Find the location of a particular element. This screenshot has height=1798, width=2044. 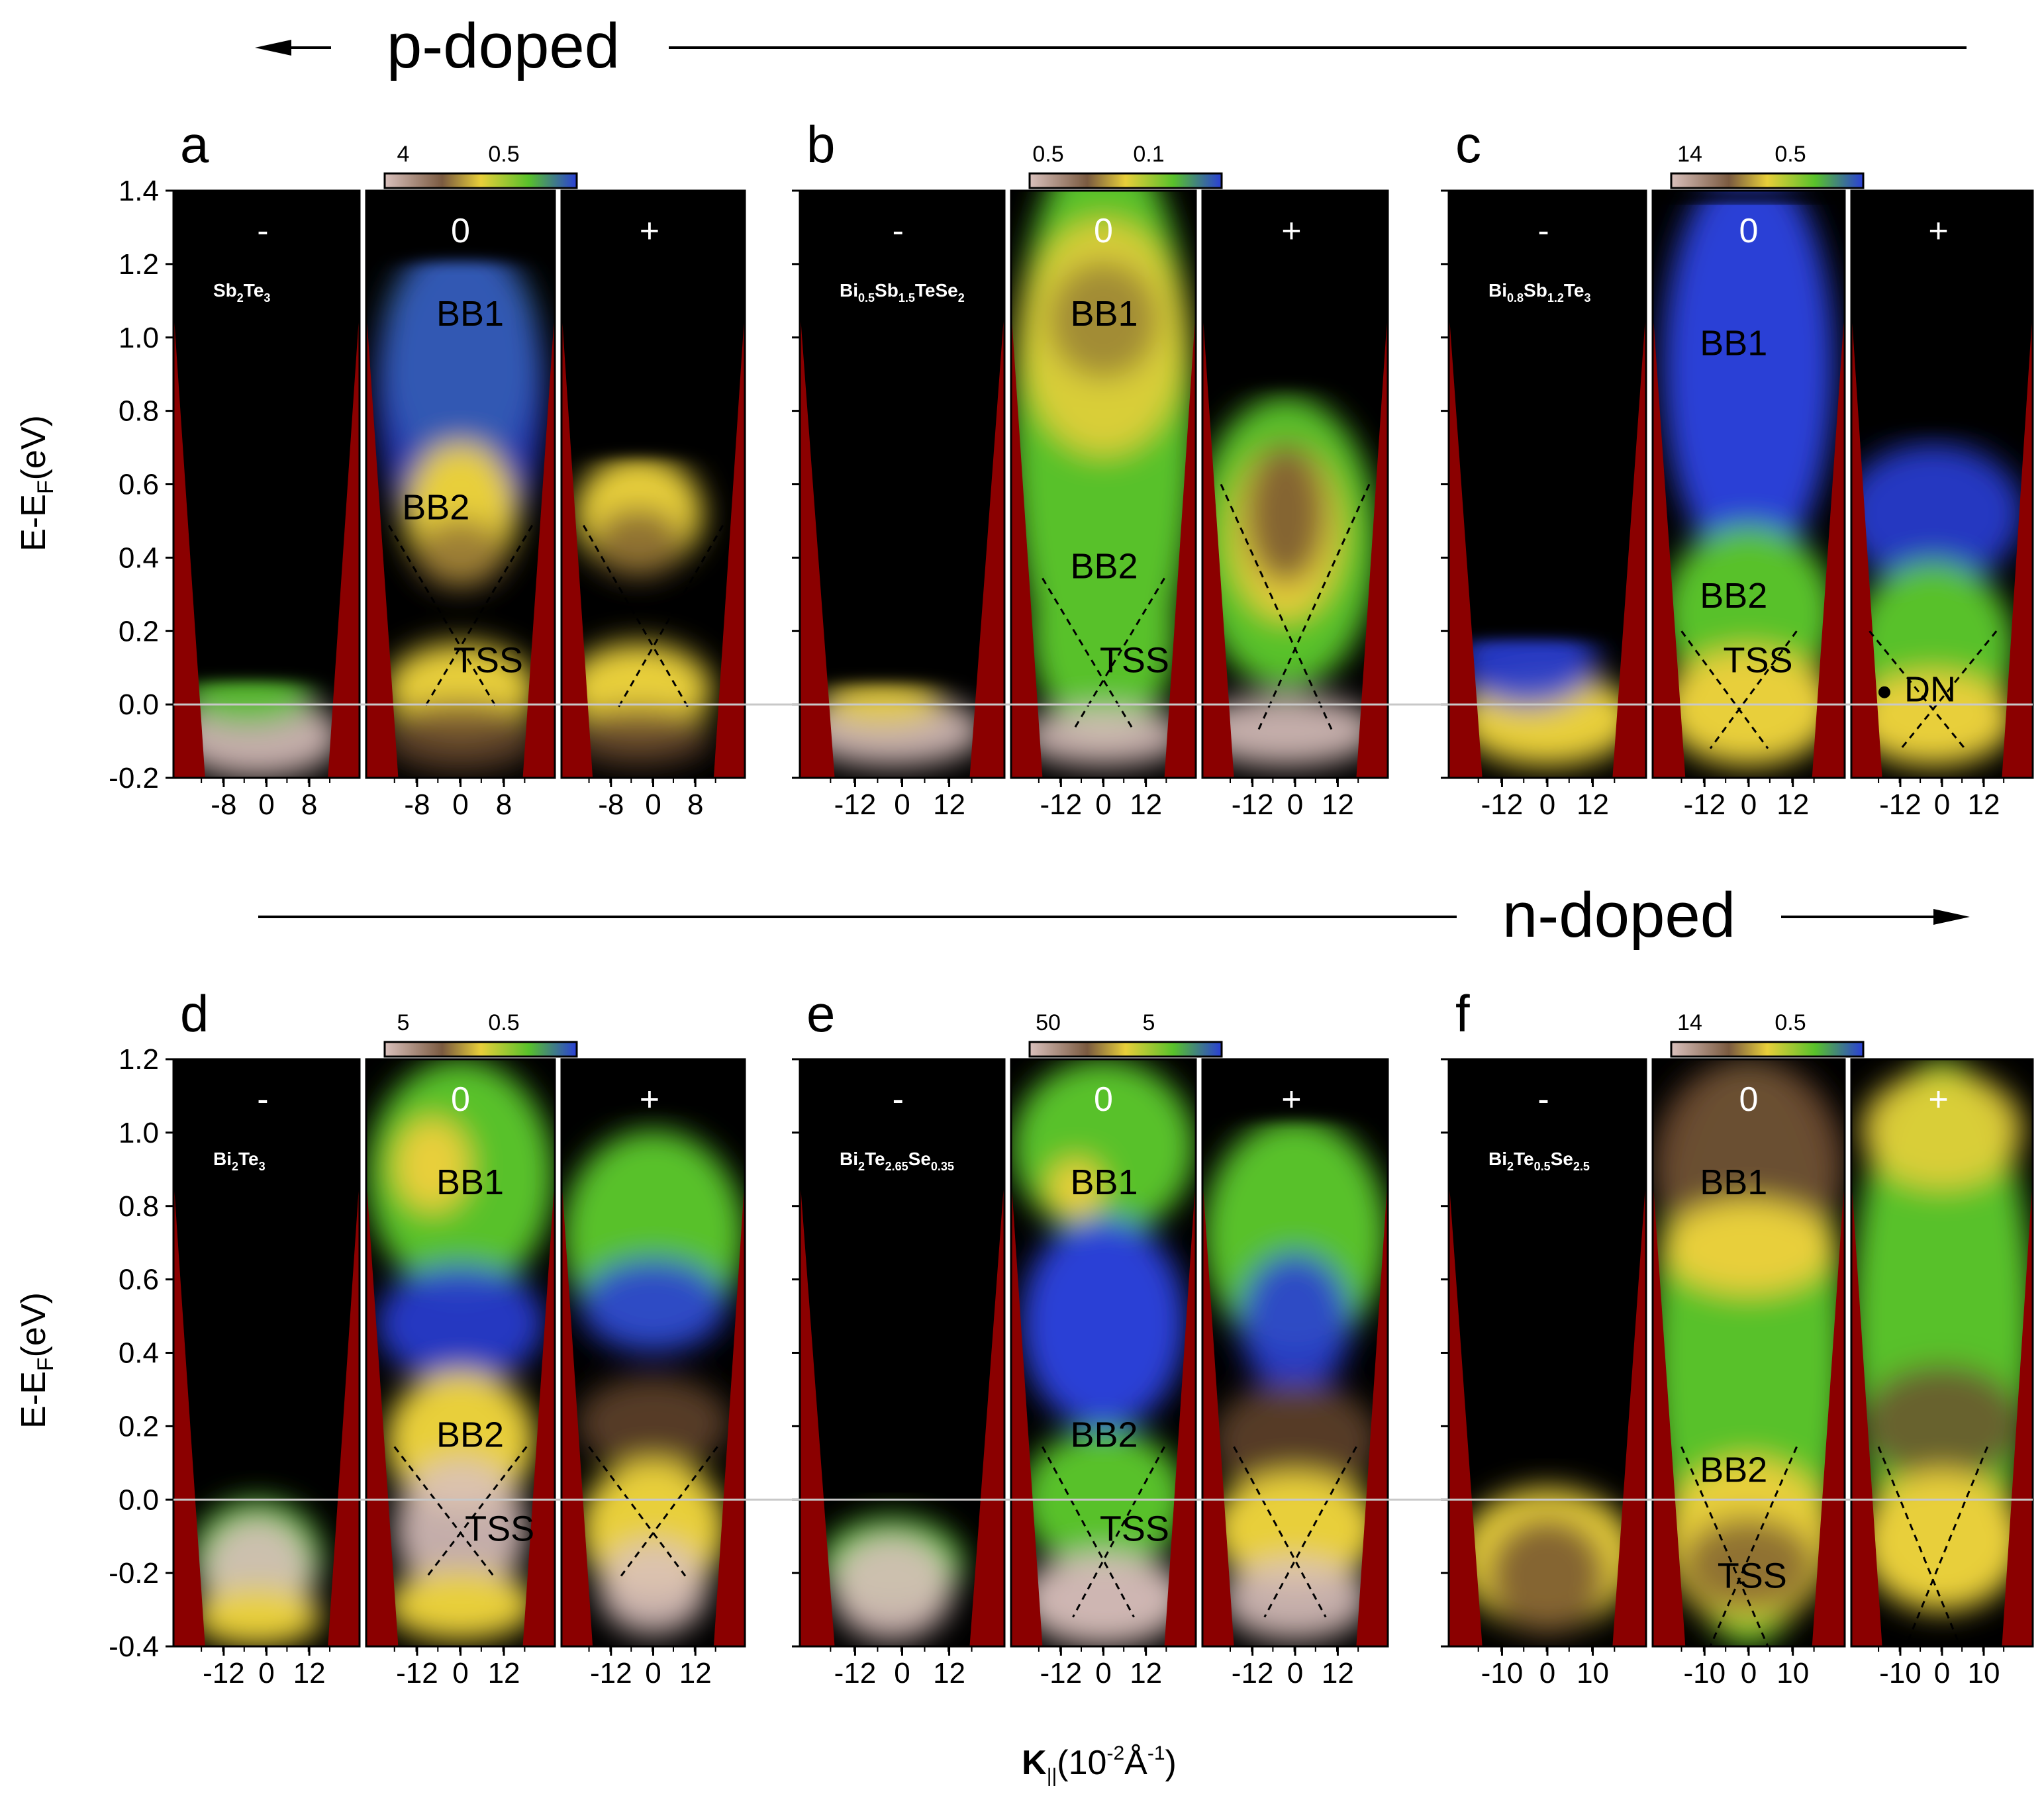

subpanel-label: 0 is located at coordinates (1103, 1099).